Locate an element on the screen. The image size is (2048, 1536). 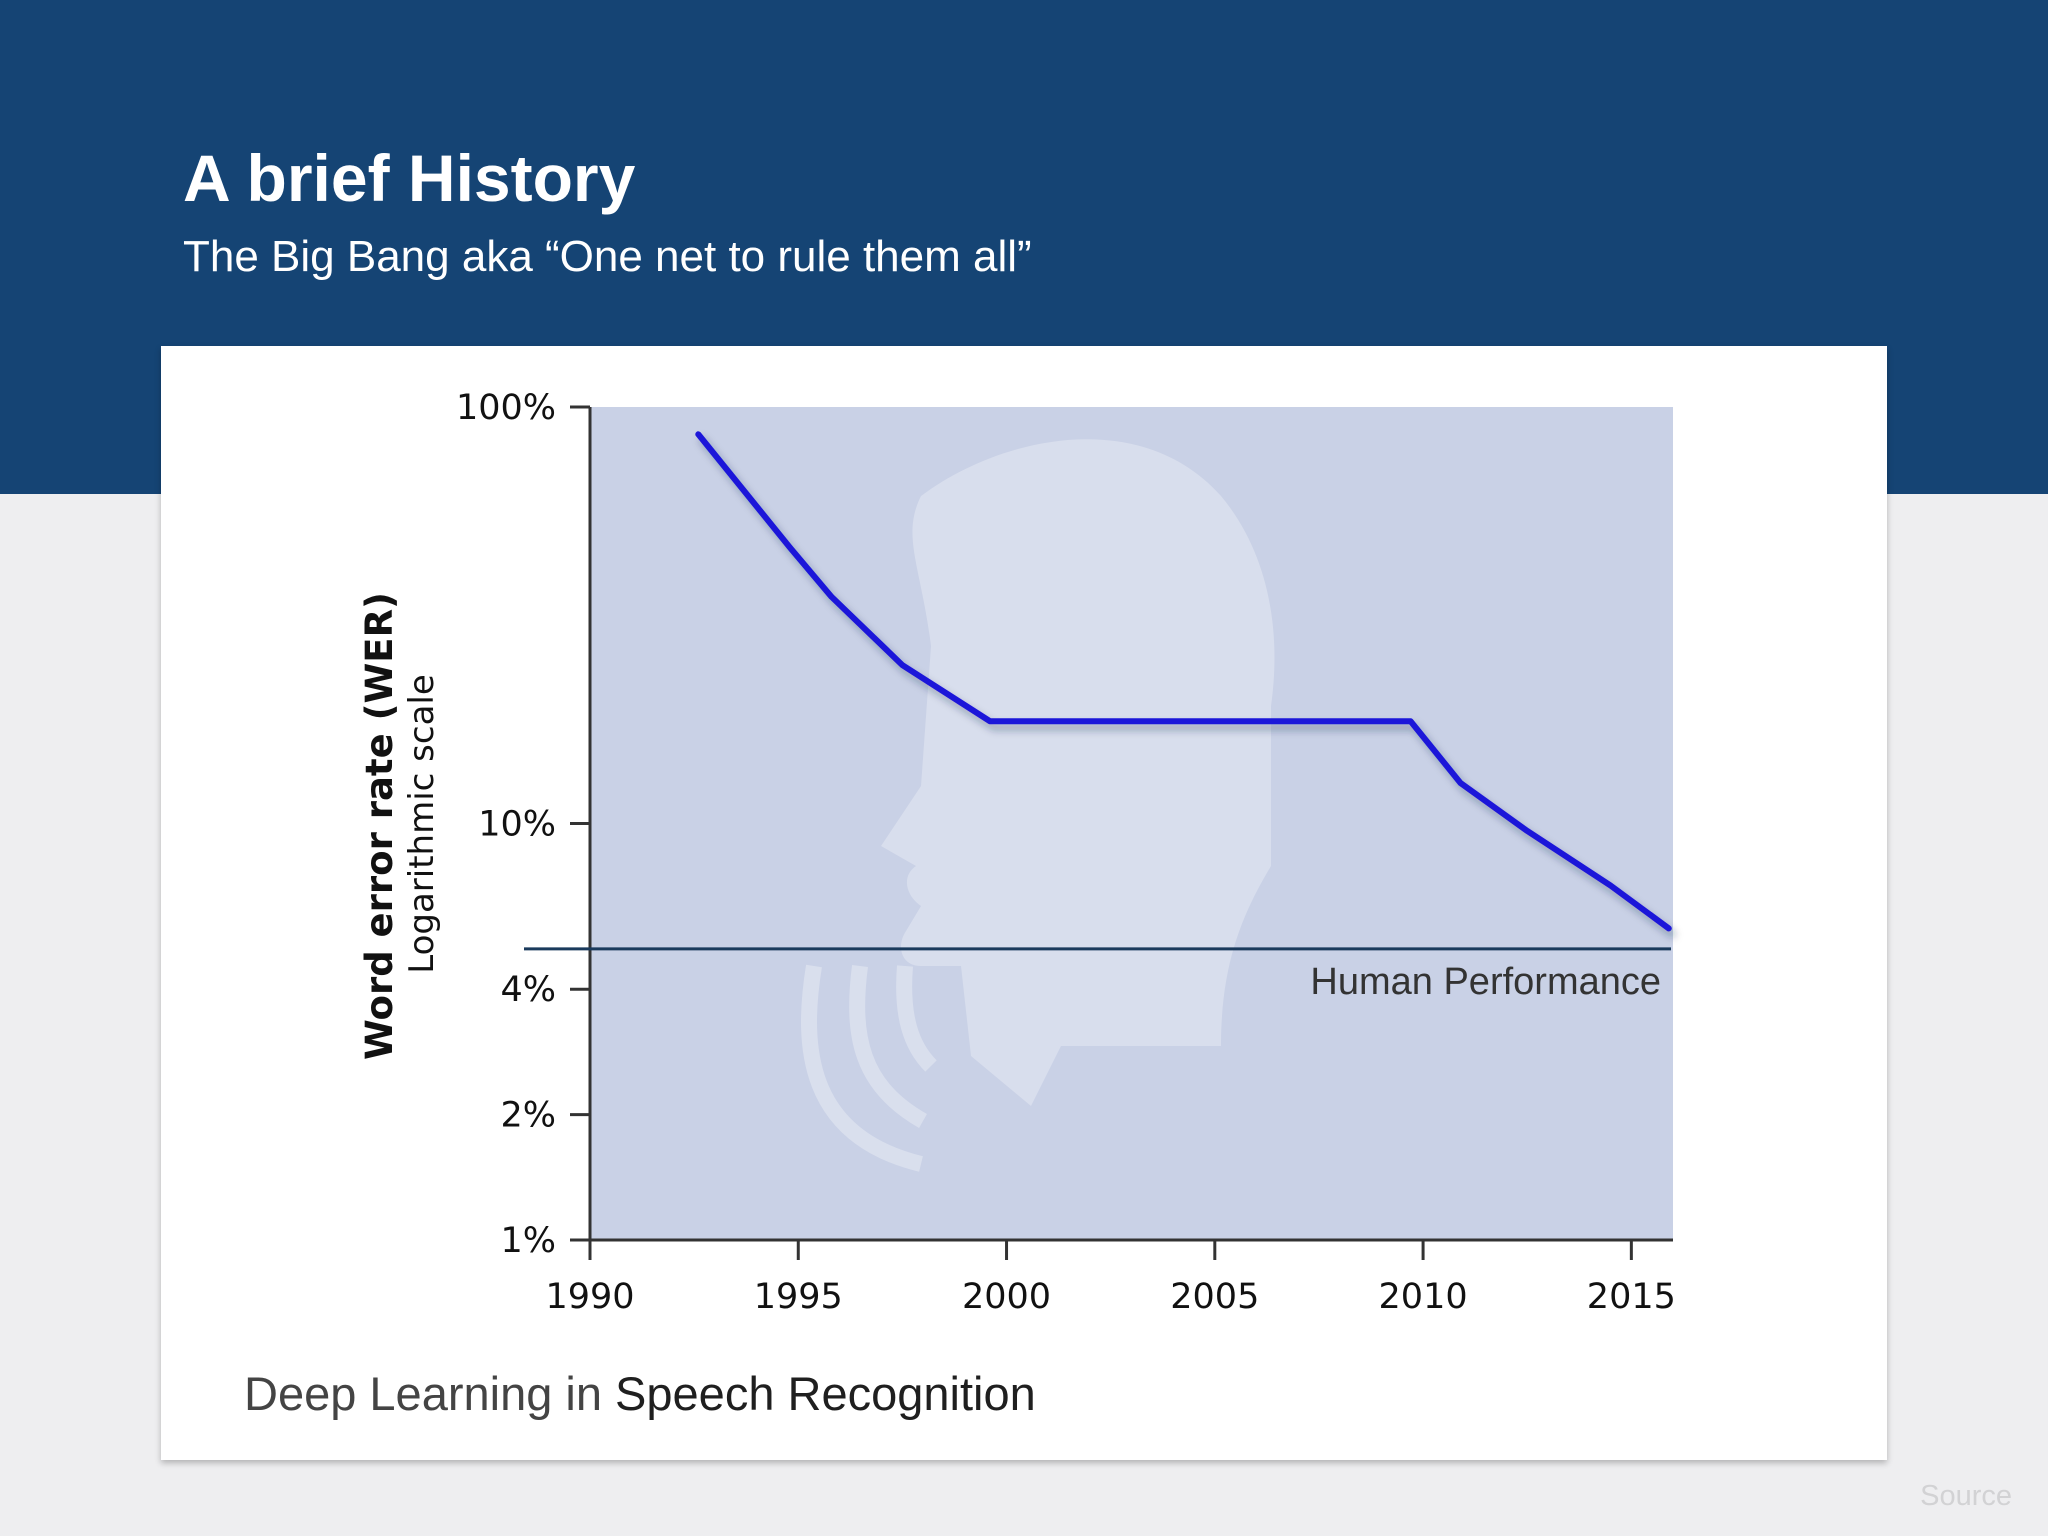
x-axis-ticks: 1990 1995 2000 2005 2010 2015 is located at coordinates (1110, 1278).